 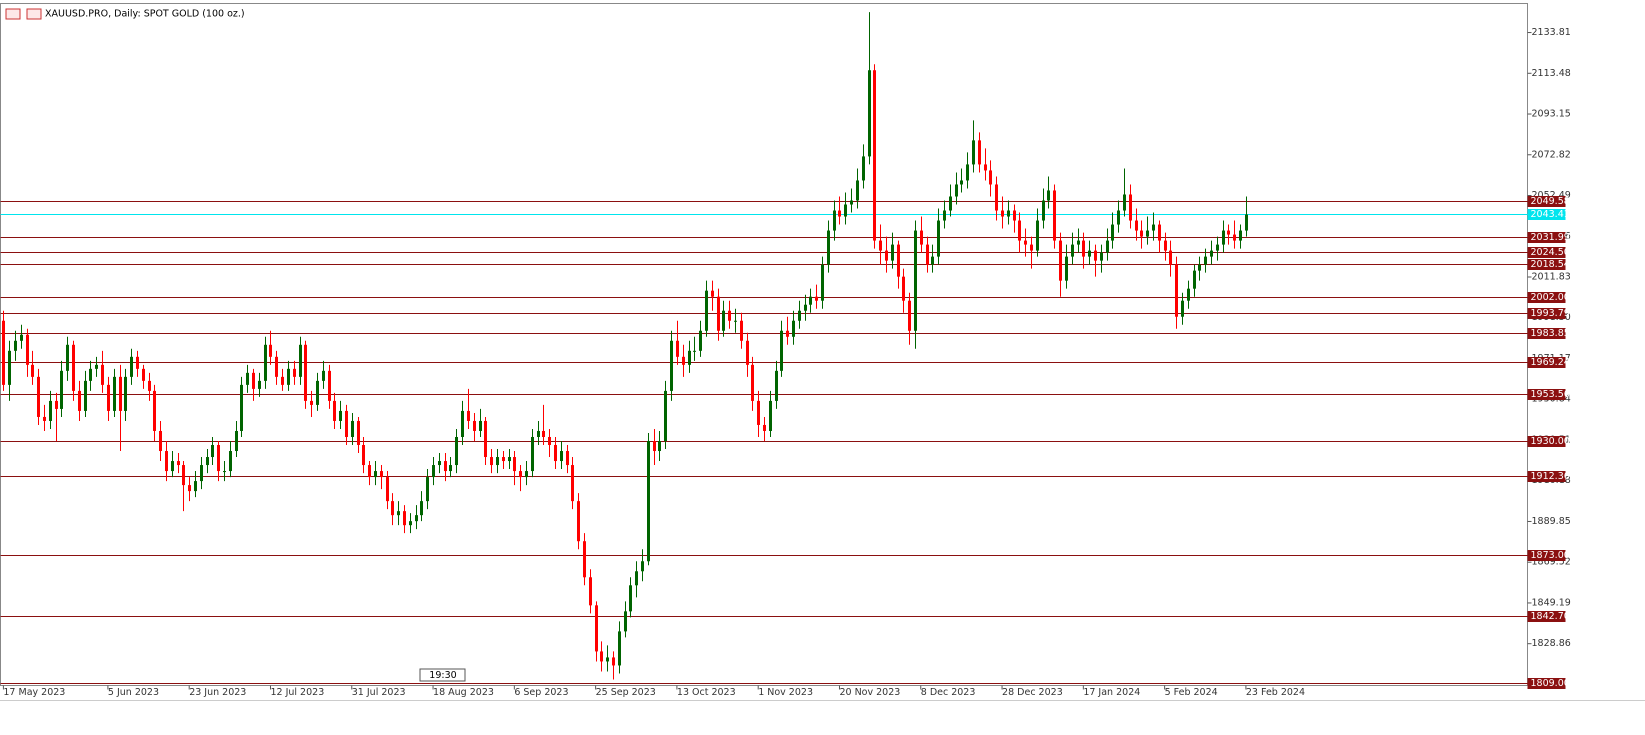 I want to click on x-tick-label: 28 Dec 2023, so click(x=1032, y=692).